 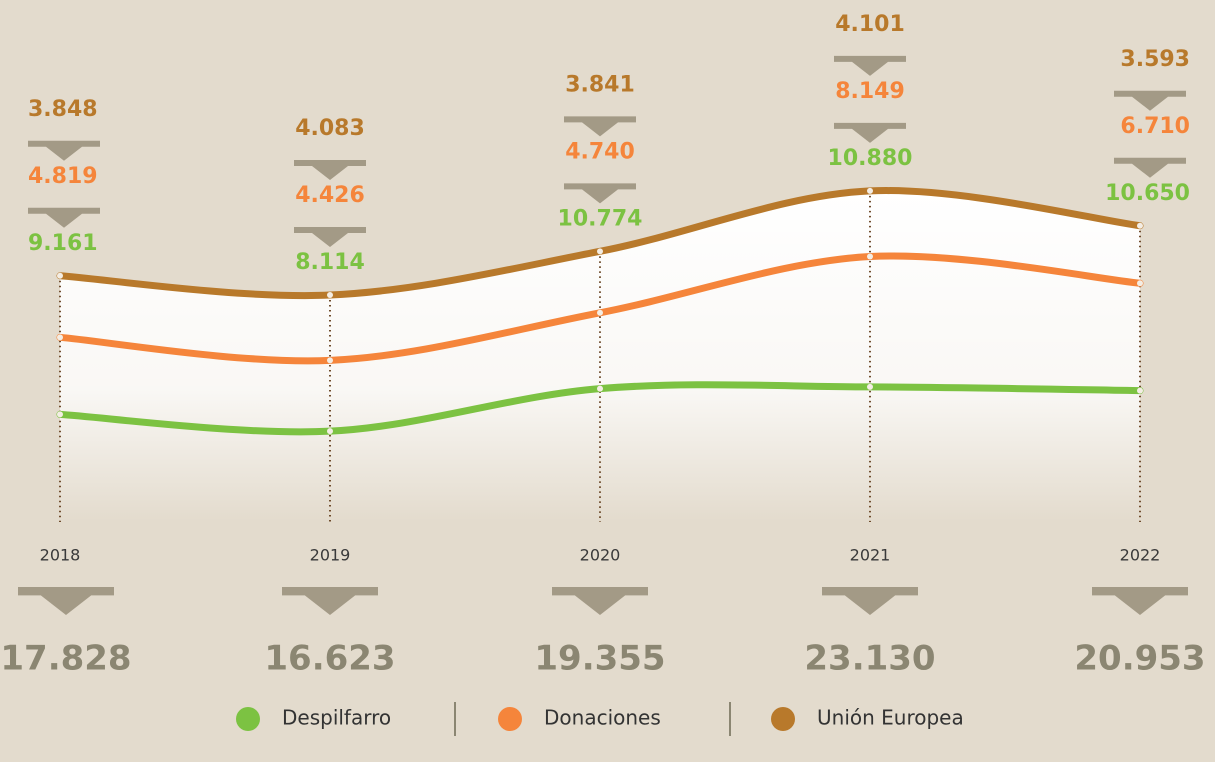 What do you see at coordinates (869, 659) in the screenshot?
I see `total-label: 23.130` at bounding box center [869, 659].